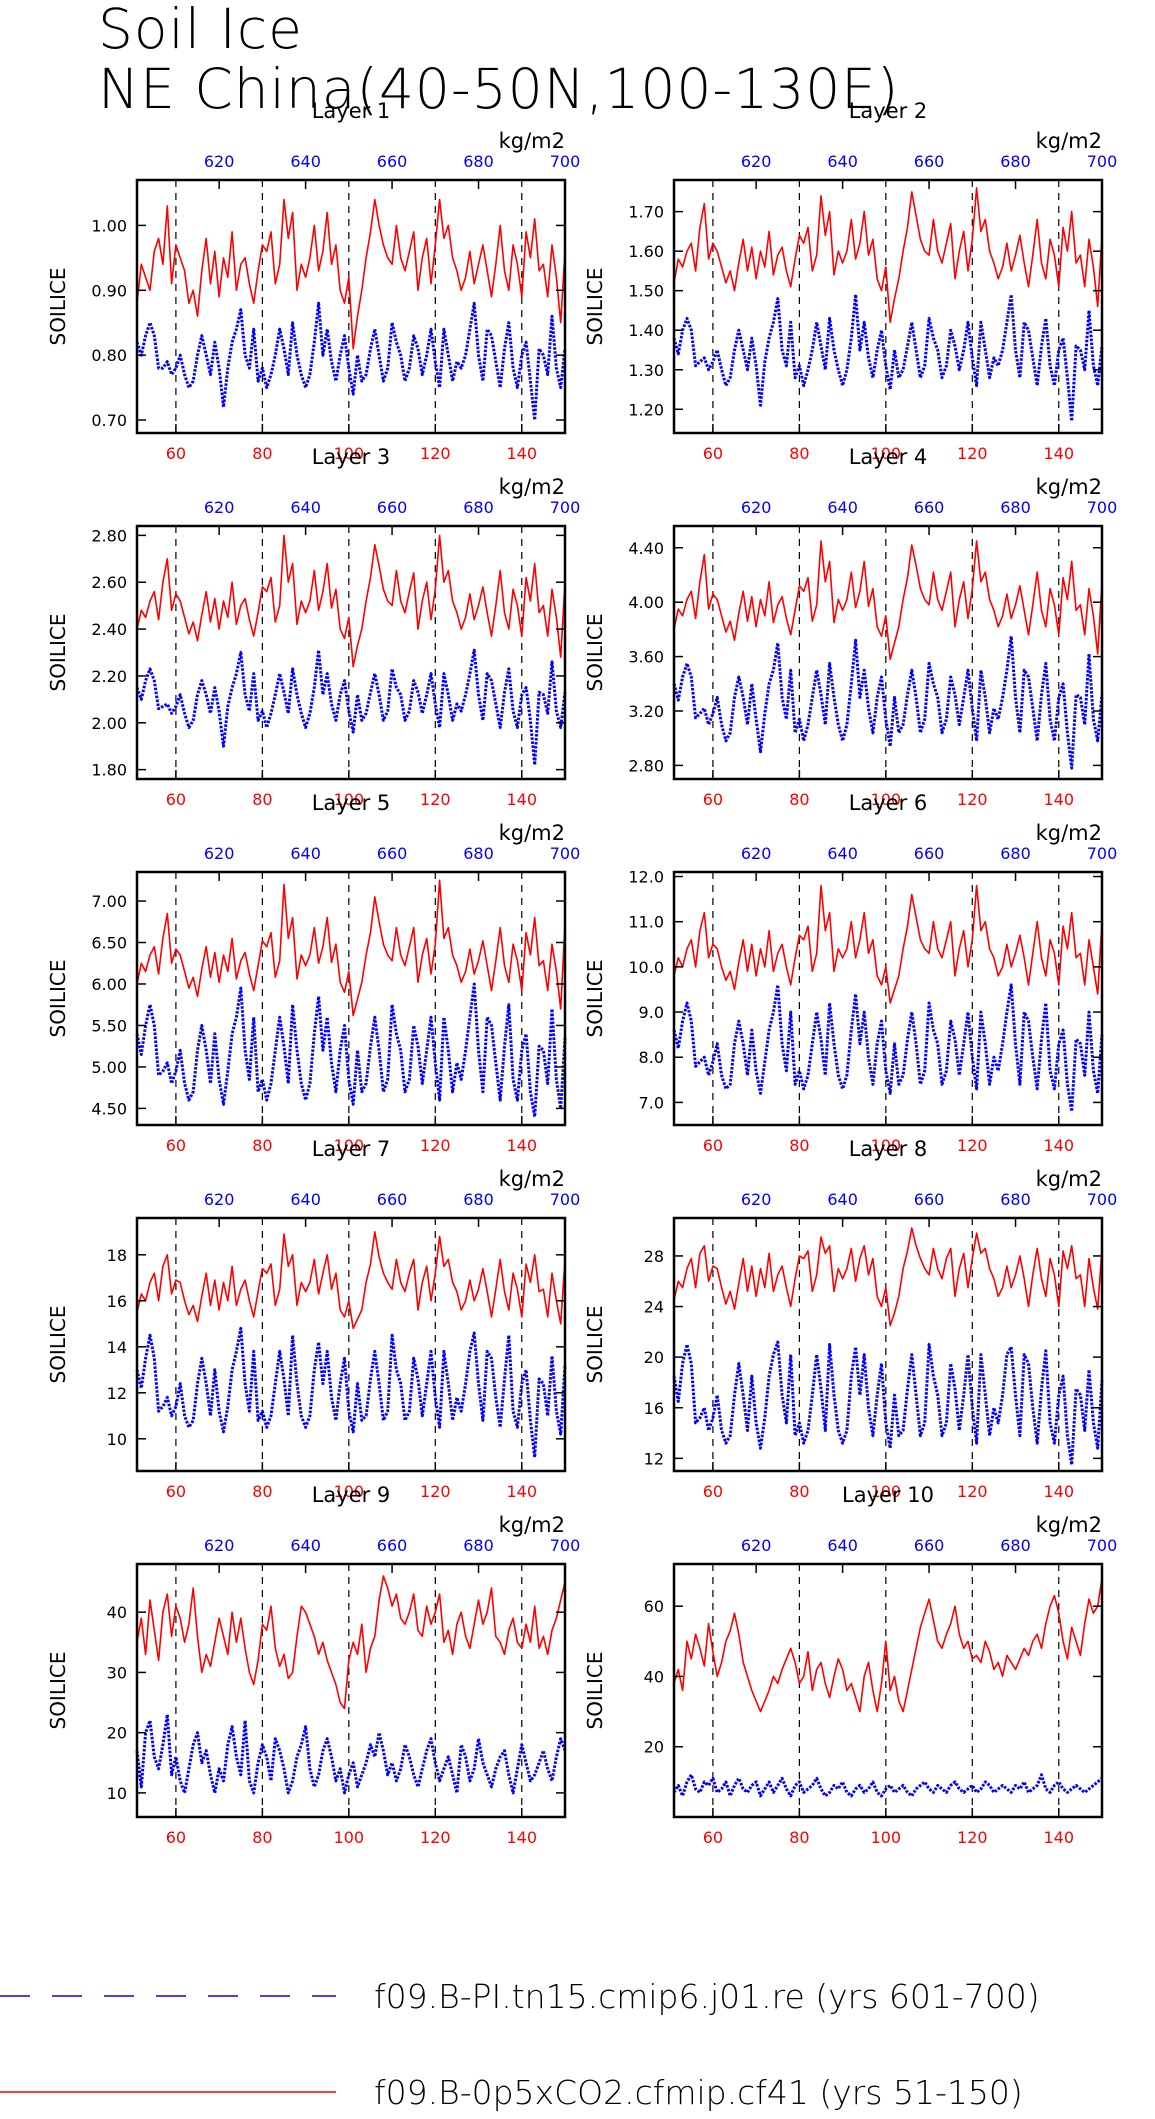  What do you see at coordinates (646, 967) in the screenshot?
I see `y-tick-label: 10.0` at bounding box center [646, 967].